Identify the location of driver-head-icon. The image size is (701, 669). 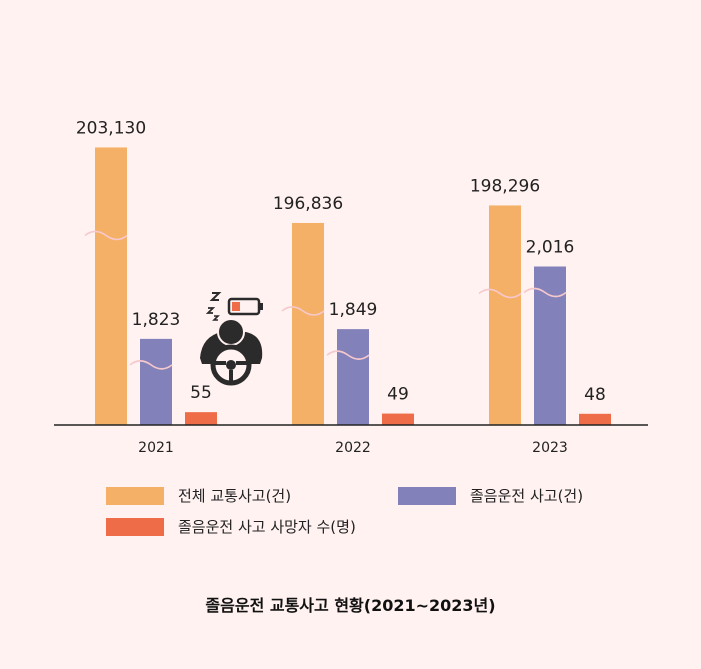
(231, 332).